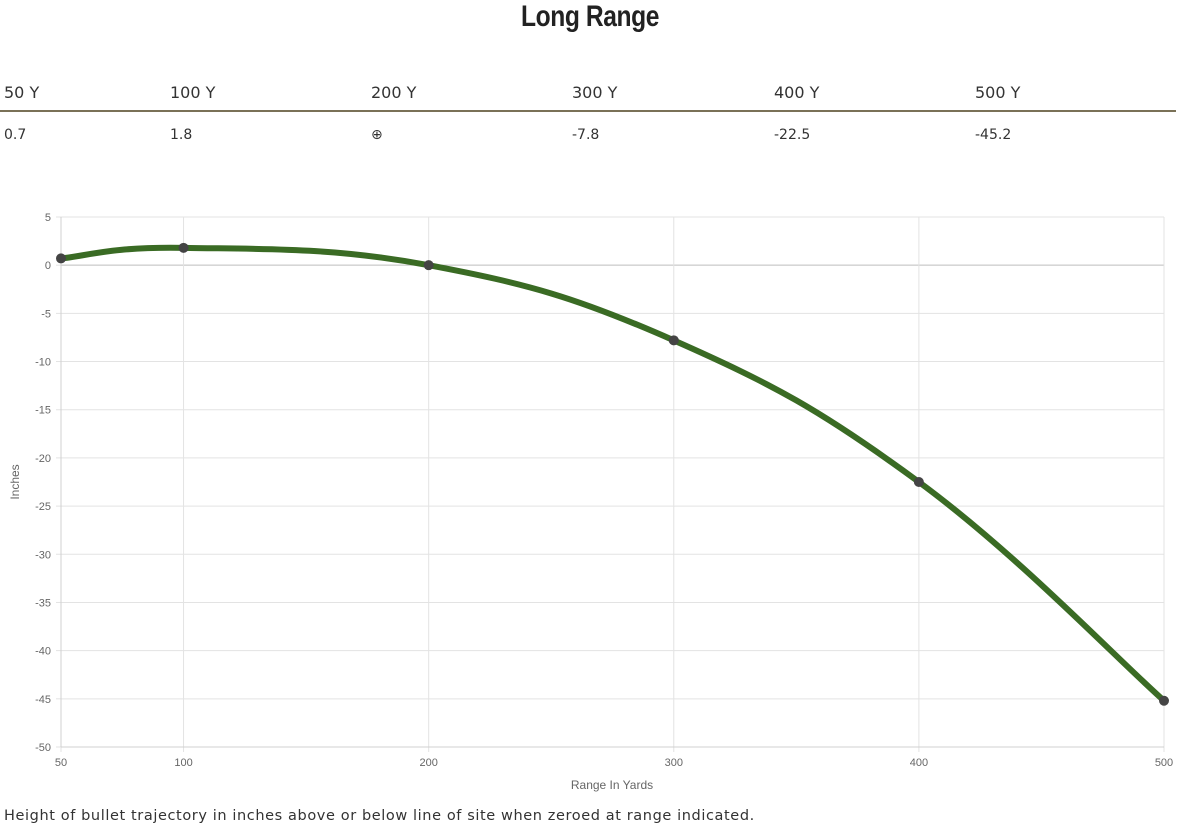 The image size is (1180, 830). What do you see at coordinates (1164, 763) in the screenshot?
I see `x-tick-label: 500` at bounding box center [1164, 763].